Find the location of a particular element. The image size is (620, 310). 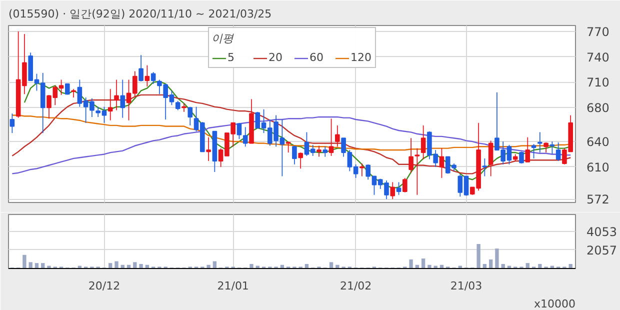

legend-label: 20 is located at coordinates (276, 57).